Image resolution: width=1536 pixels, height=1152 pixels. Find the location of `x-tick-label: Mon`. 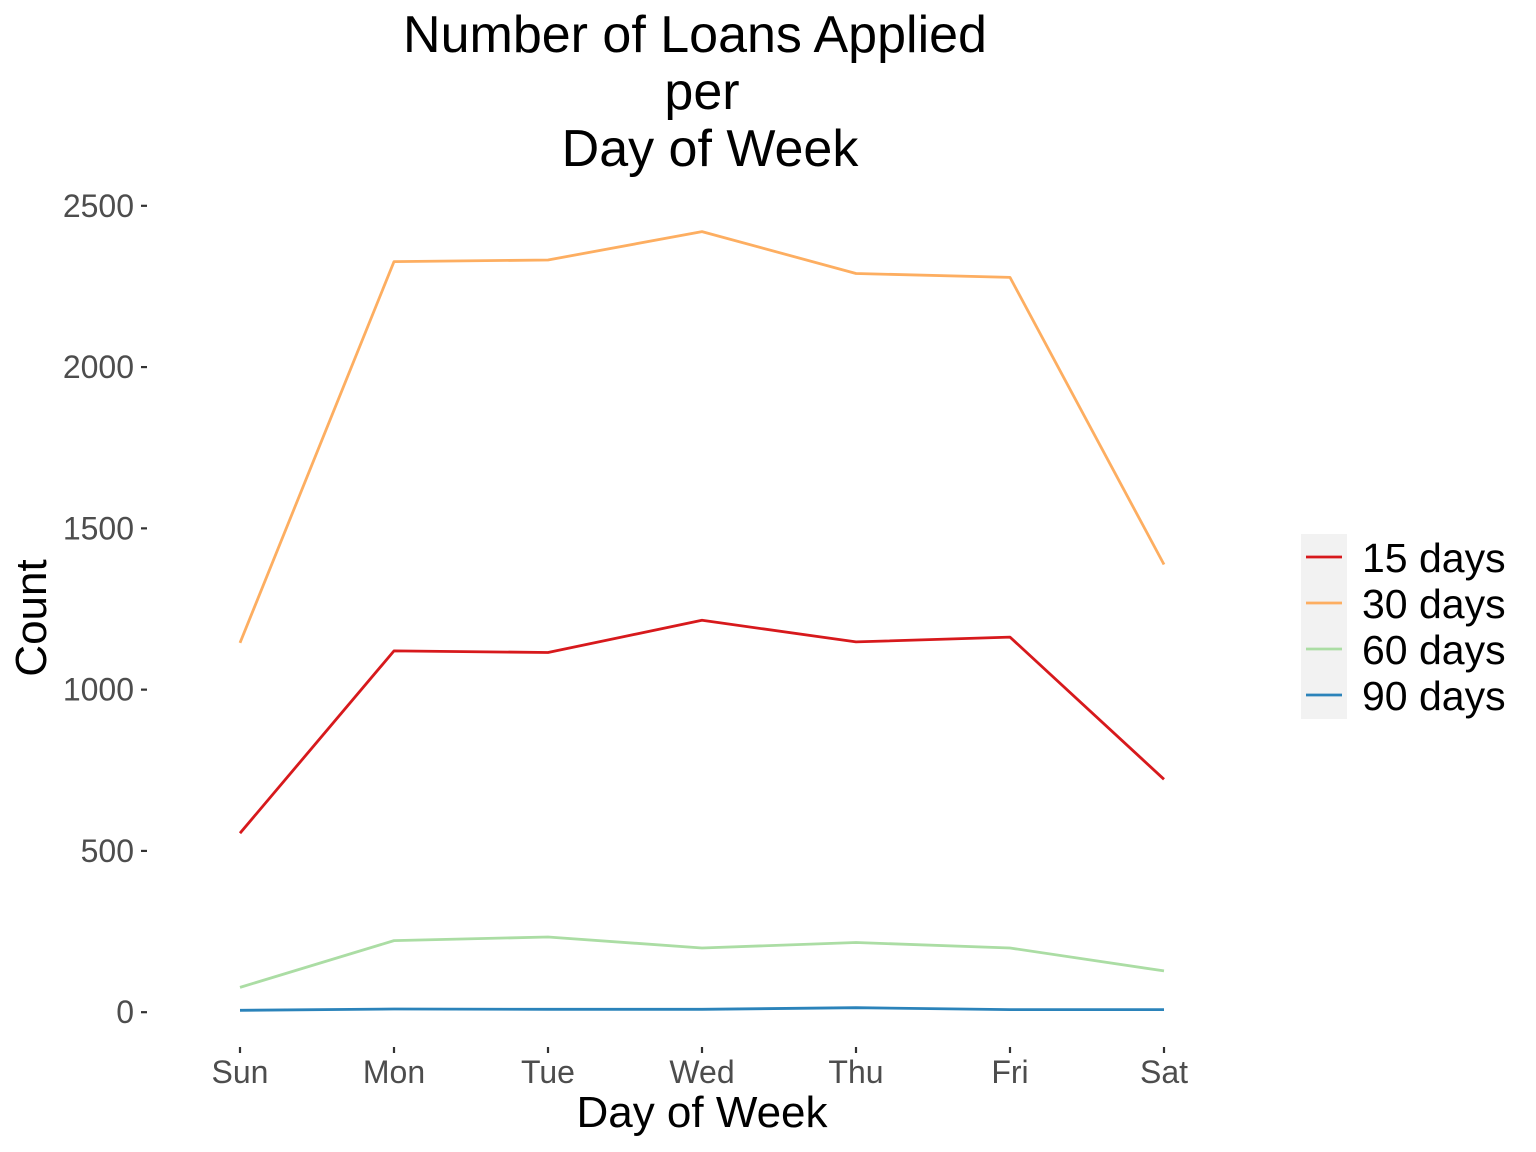

x-tick-label: Mon is located at coordinates (394, 1072).